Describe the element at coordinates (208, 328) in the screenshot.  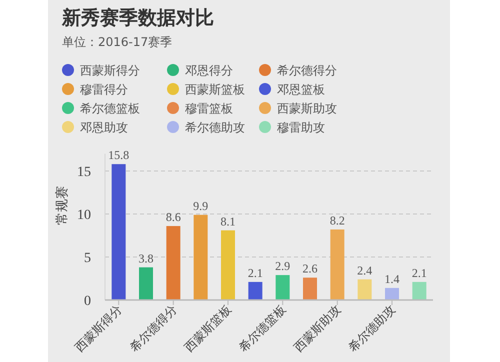
I see `x-tick-label: 西蒙斯篮板` at that location.